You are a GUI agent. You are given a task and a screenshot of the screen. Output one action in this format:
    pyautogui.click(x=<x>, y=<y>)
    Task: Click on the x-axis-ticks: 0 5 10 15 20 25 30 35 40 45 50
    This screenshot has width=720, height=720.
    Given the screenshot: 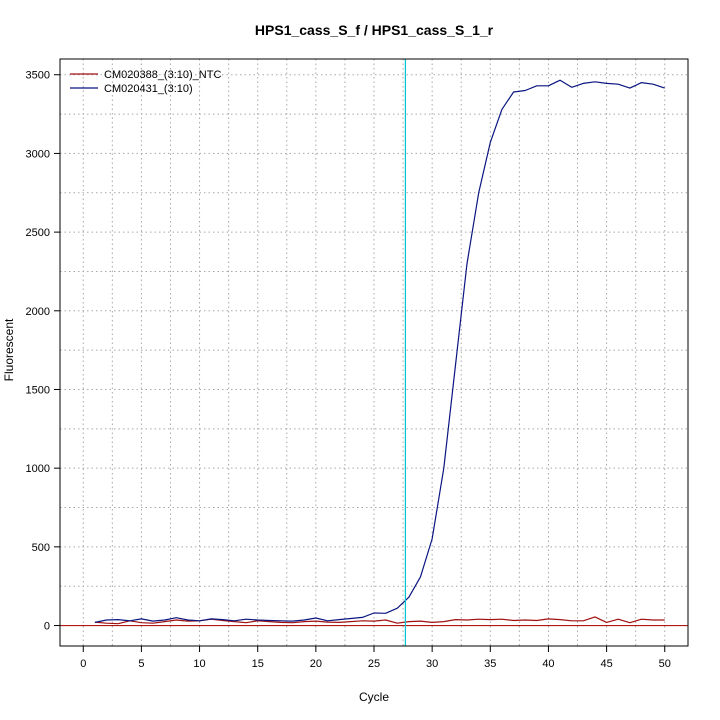 What is the action you would take?
    pyautogui.click(x=375, y=658)
    